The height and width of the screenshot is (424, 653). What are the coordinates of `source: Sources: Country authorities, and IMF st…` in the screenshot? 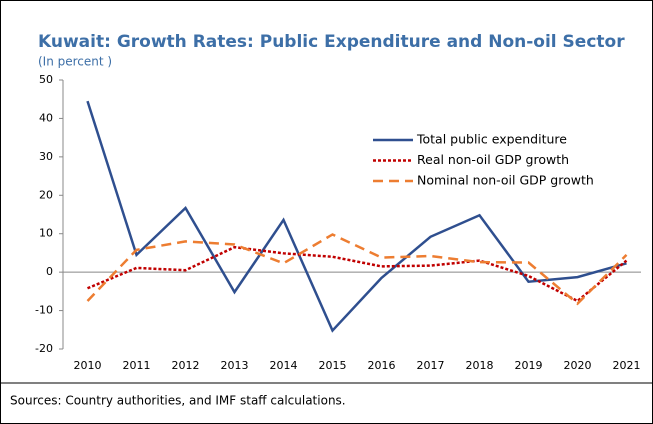 It's located at (178, 401).